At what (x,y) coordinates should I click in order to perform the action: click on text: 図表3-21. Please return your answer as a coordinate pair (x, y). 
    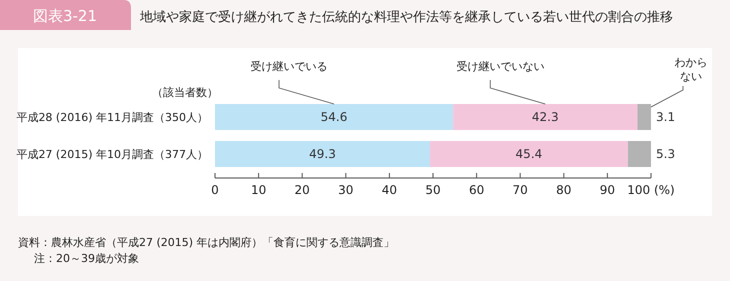
    Looking at the image, I should click on (65, 16).